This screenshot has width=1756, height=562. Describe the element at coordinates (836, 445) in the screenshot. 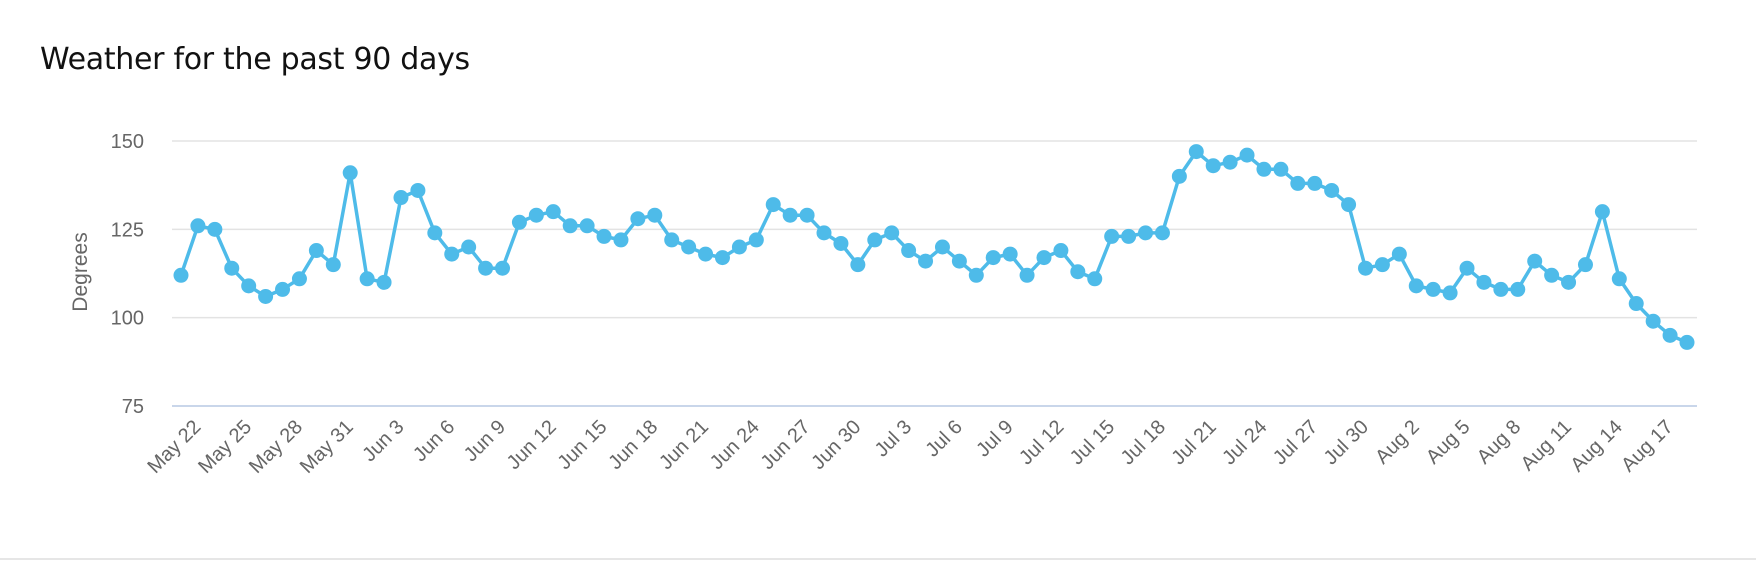

I see `x-tick-label: Jun 30` at that location.